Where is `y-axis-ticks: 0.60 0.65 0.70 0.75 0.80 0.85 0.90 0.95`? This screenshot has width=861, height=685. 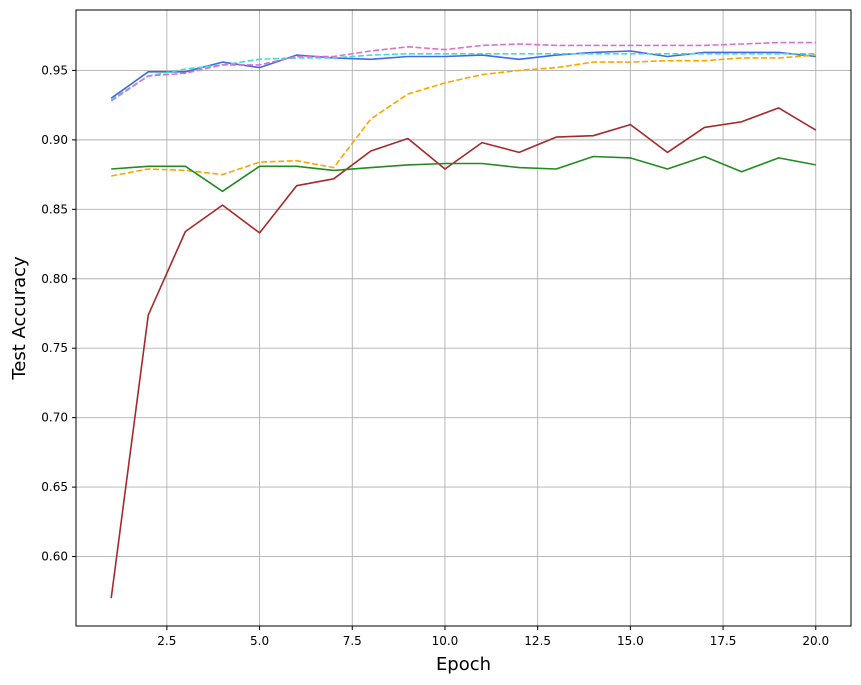 y-axis-ticks: 0.60 0.65 0.70 0.75 0.80 0.85 0.90 0.95 is located at coordinates (58, 313).